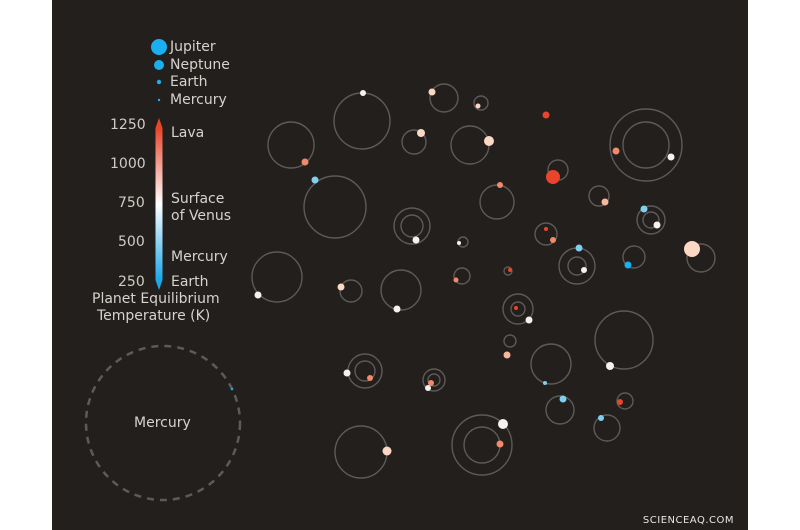 The image size is (800, 530). What do you see at coordinates (131, 242) in the screenshot?
I see `color-tick-500: 500` at bounding box center [131, 242].